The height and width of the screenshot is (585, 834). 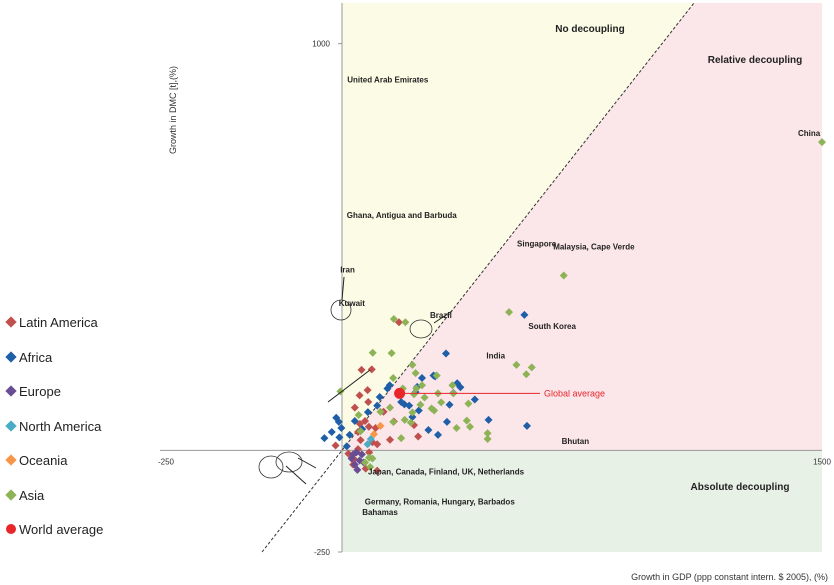 I want to click on malaysia-highlight, so click(x=421, y=329).